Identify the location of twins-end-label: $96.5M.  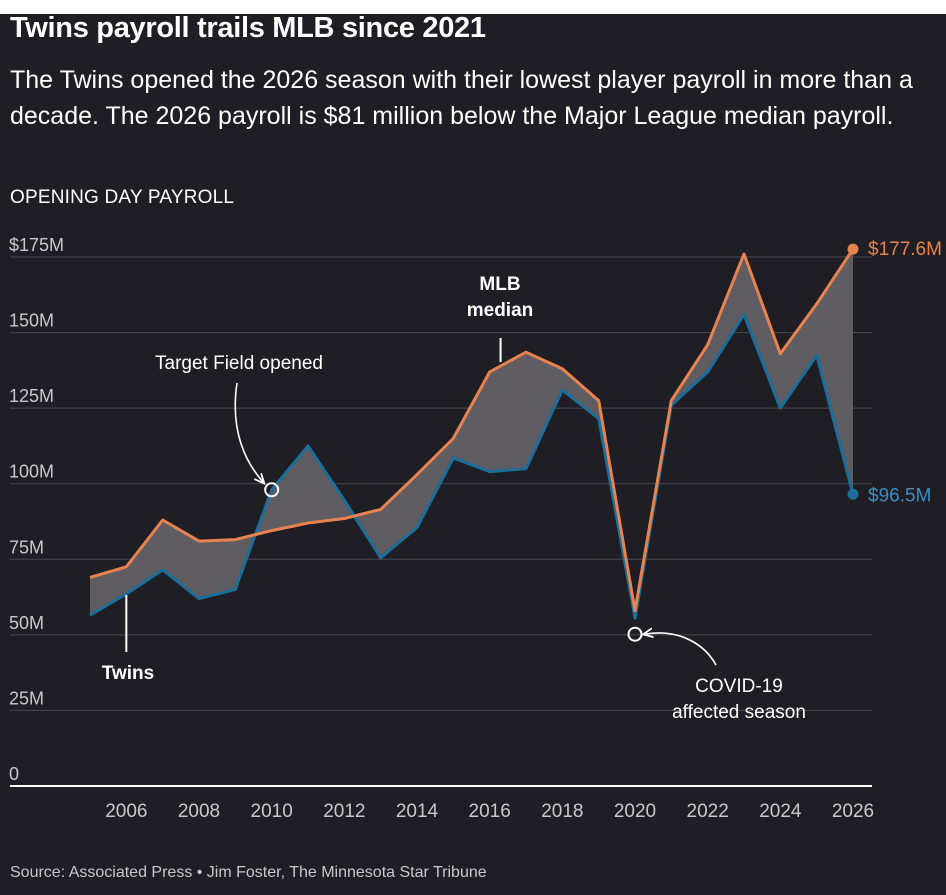
(899, 495).